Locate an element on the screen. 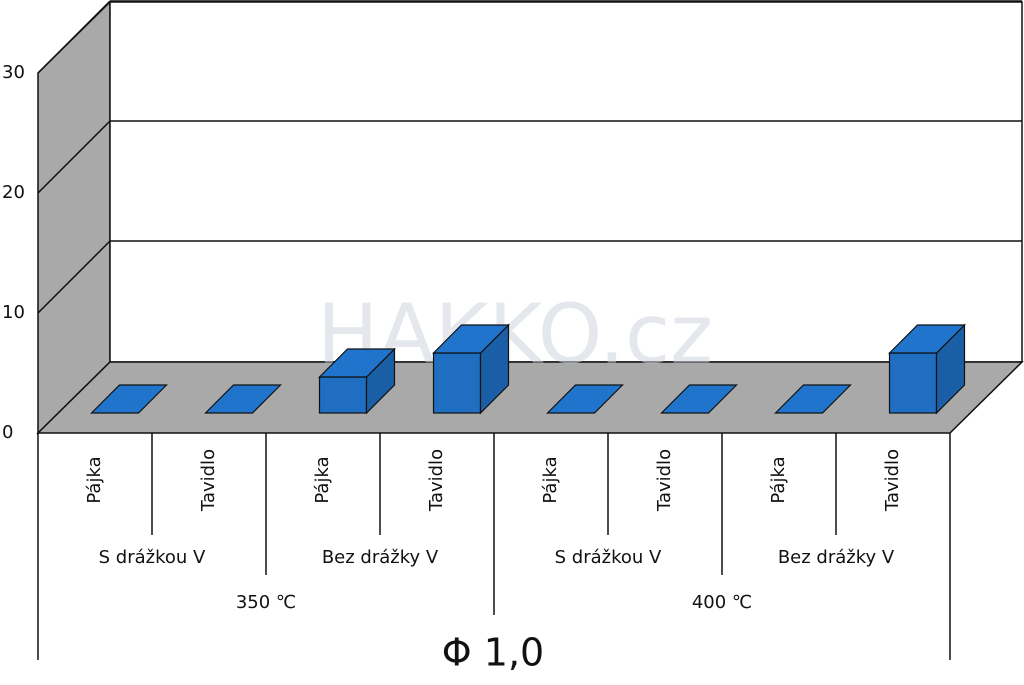  floor is located at coordinates (530, 397).